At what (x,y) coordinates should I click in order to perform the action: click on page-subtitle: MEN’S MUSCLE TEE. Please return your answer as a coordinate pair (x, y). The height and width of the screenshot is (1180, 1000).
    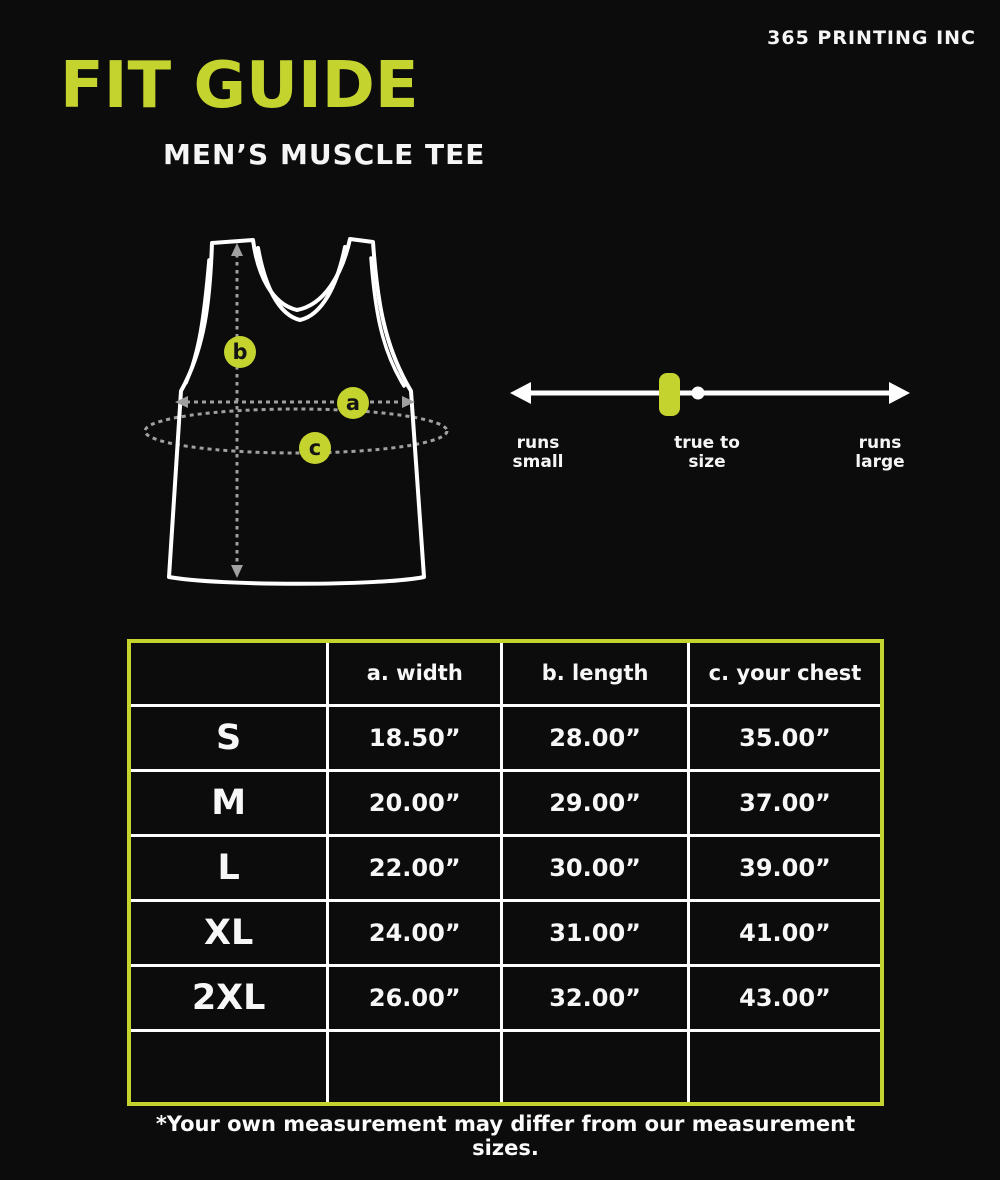
    Looking at the image, I should click on (324, 154).